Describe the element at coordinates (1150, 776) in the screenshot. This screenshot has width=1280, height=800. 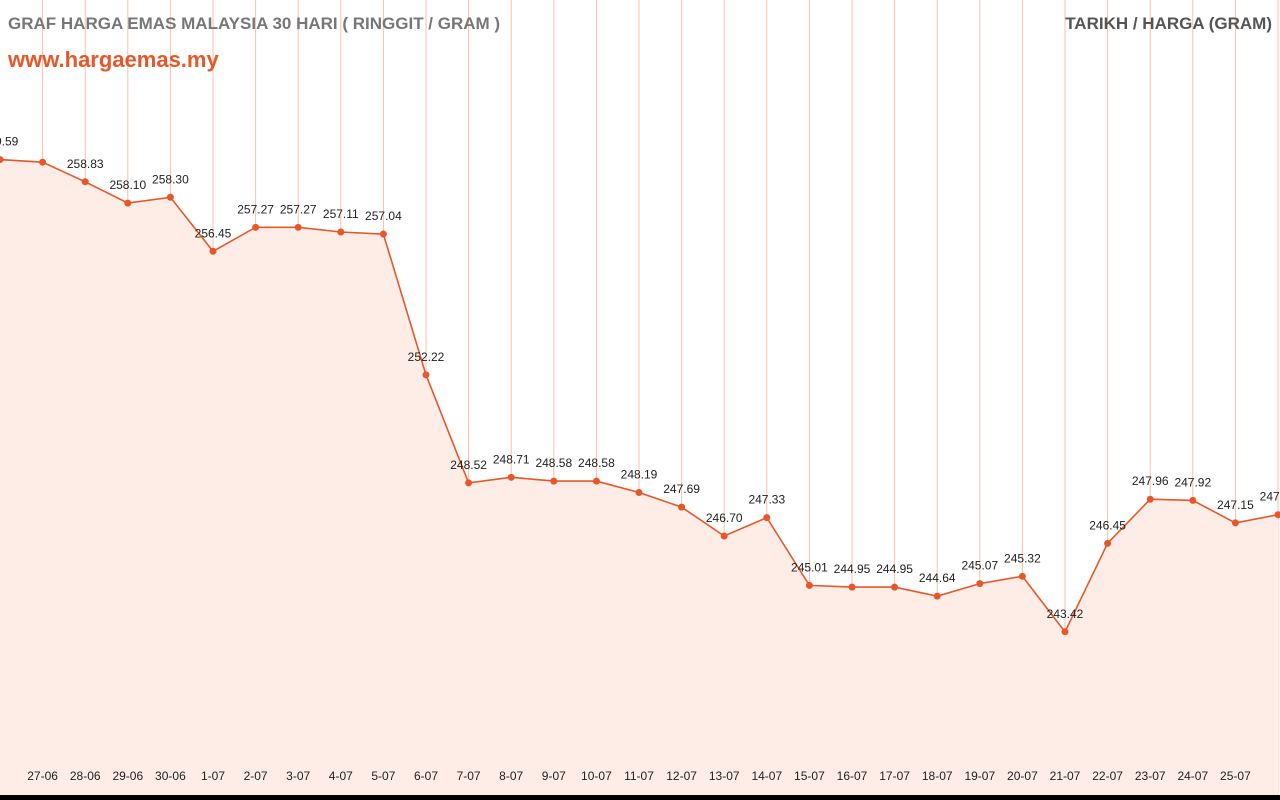
I see `x-tick-23-07: 23-07` at that location.